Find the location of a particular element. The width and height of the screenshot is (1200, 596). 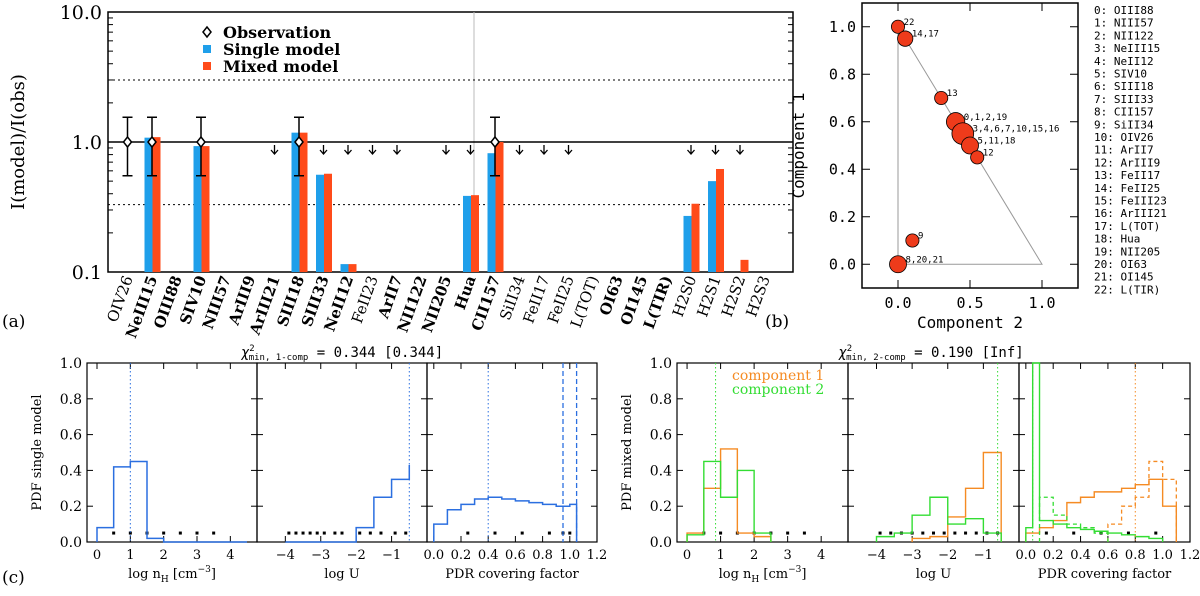

index-legend-entry: 1: NIII57 is located at coordinates (1124, 23).